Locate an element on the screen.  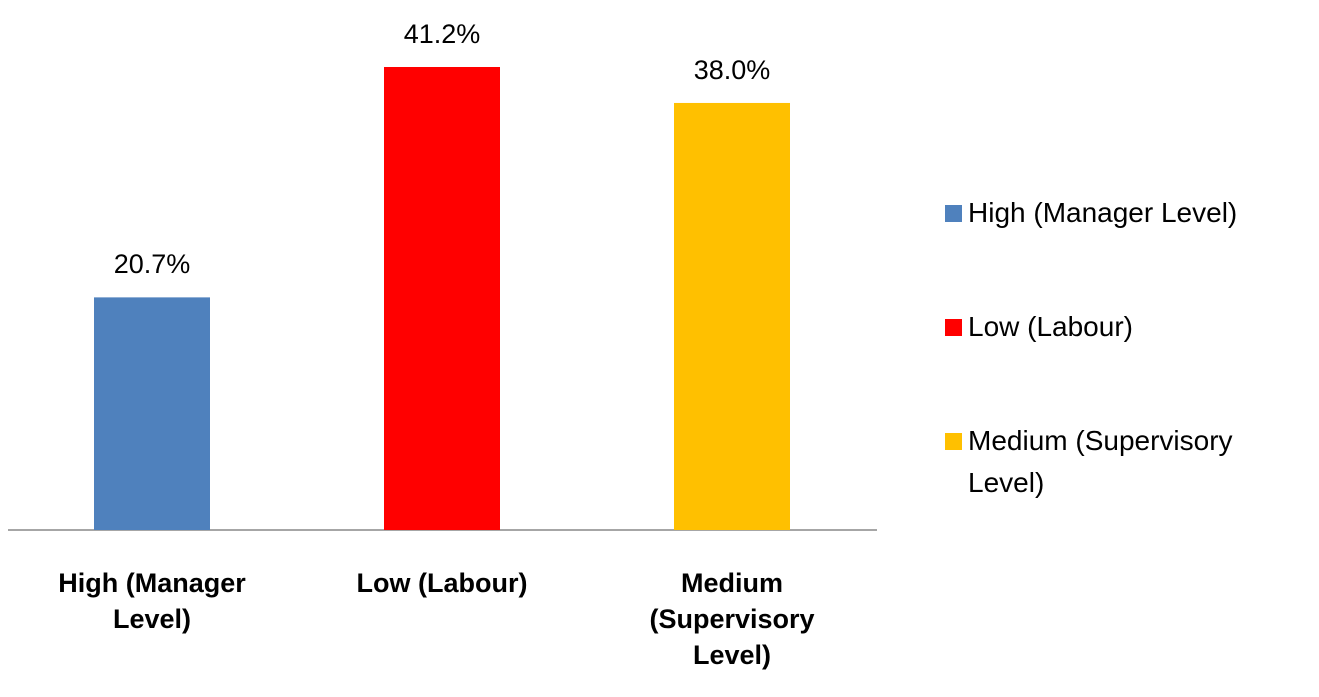
x-tick-label: Medium (Supervisory Level) is located at coordinates (732, 619).